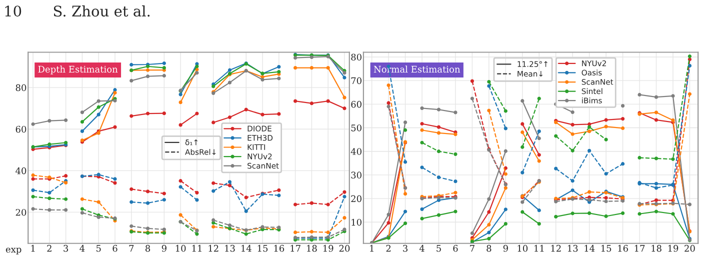 This screenshot has width=703, height=275. I want to click on y-tick-label: 70, so click(356, 80).